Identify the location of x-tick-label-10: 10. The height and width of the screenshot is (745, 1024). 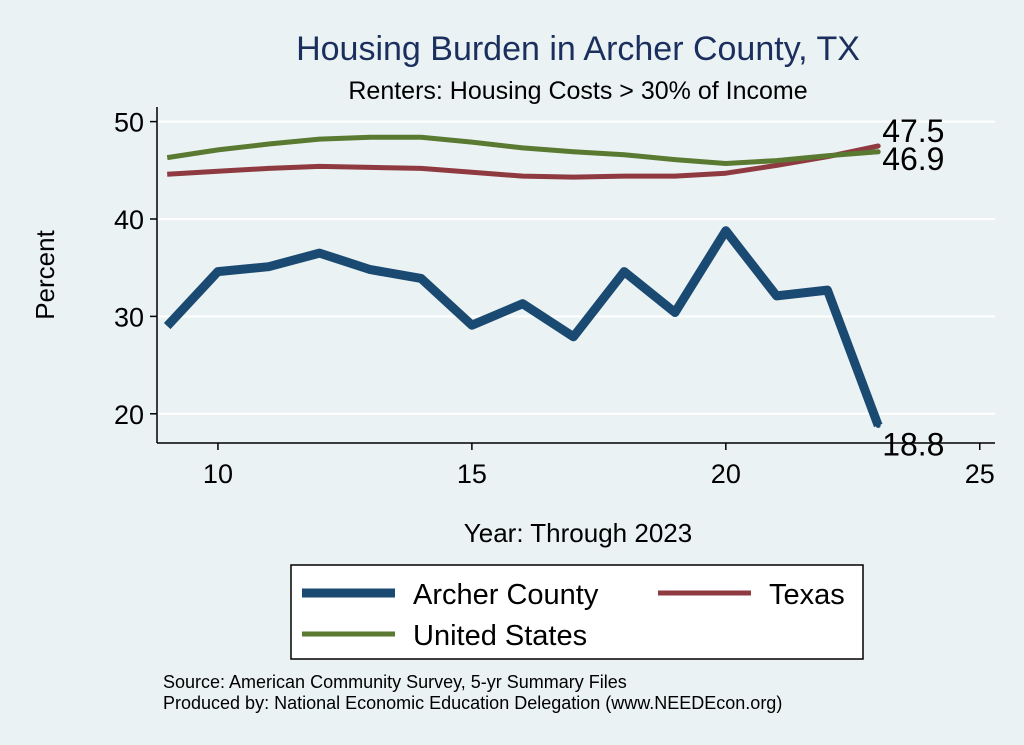
(218, 474).